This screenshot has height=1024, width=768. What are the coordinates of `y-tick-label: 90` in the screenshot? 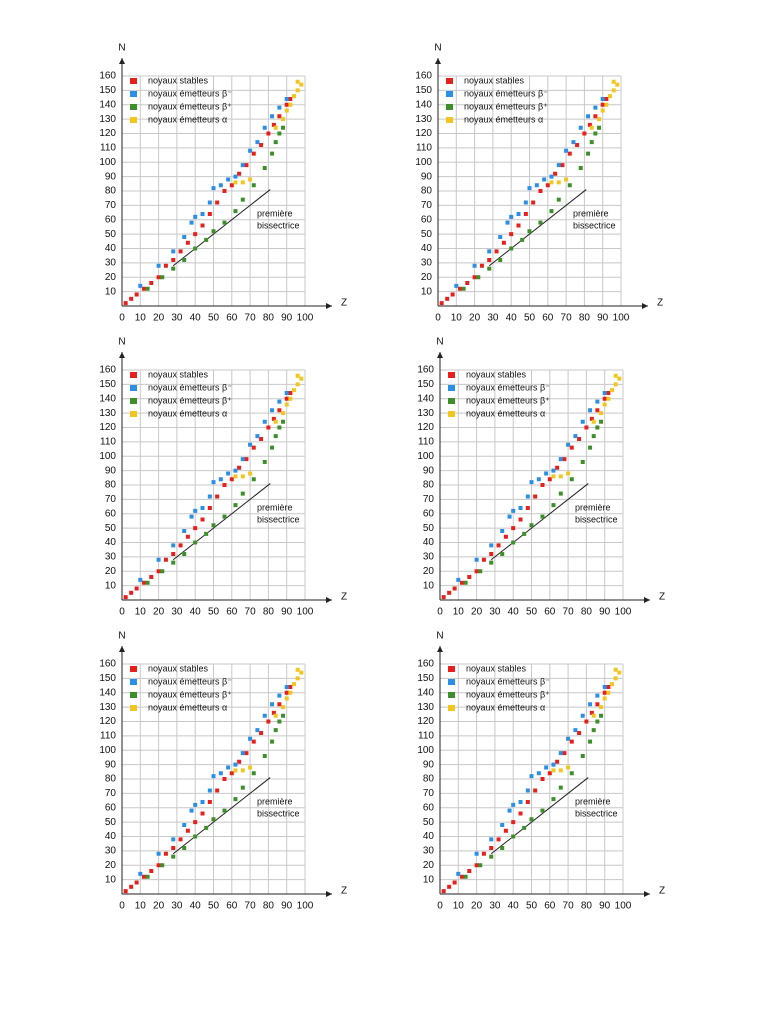 It's located at (429, 470).